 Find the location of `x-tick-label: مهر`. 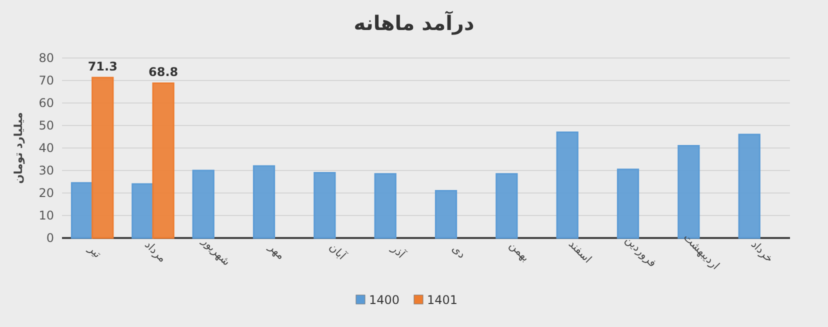

x-tick-label: مهر is located at coordinates (276, 251).